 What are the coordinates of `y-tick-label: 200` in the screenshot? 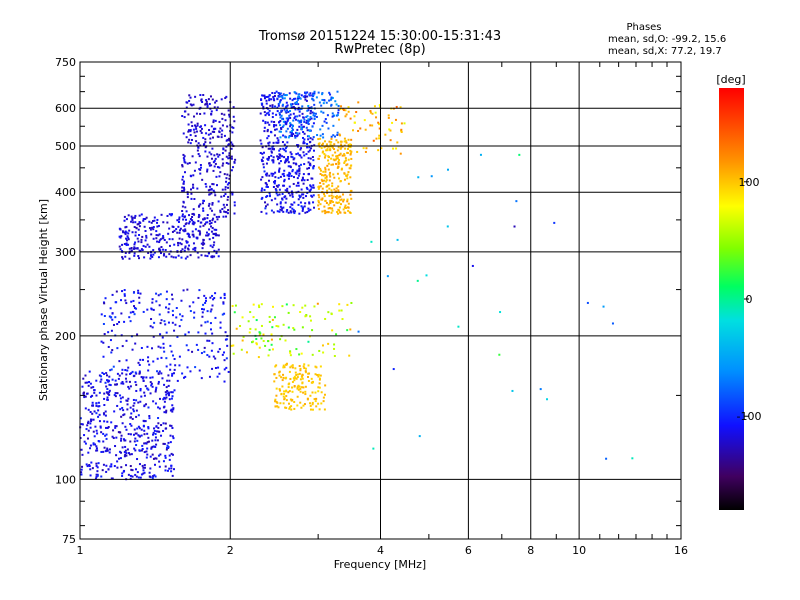 It's located at (65, 336).